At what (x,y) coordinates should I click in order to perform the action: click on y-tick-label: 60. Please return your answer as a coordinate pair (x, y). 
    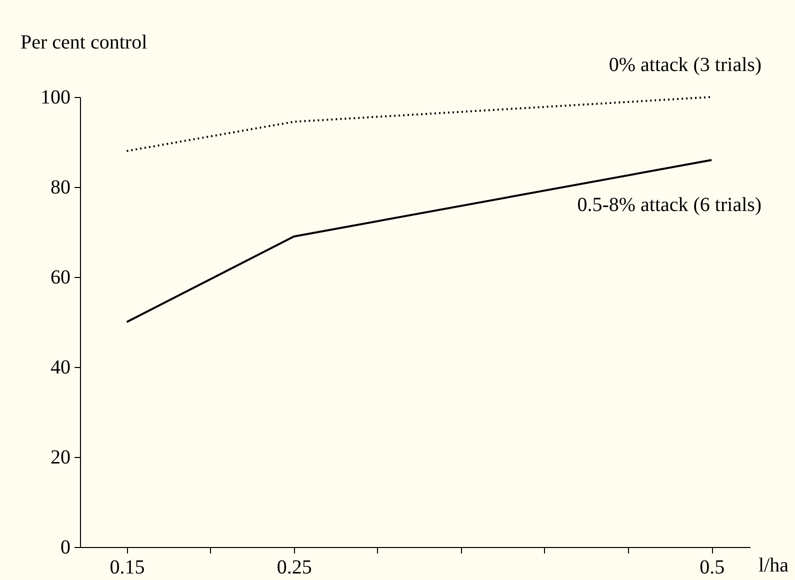
    Looking at the image, I should click on (60, 277).